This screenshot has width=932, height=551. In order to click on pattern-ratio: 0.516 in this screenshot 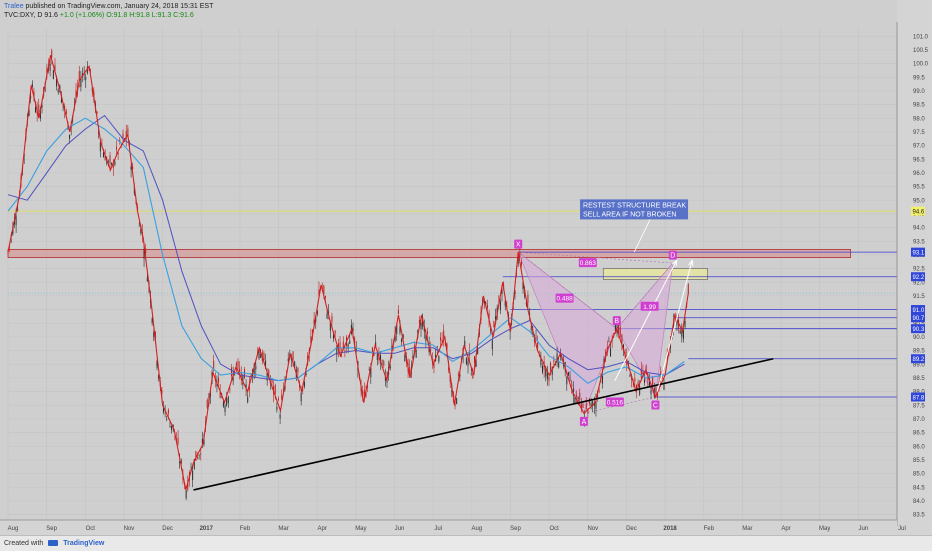, I will do `click(614, 402)`.